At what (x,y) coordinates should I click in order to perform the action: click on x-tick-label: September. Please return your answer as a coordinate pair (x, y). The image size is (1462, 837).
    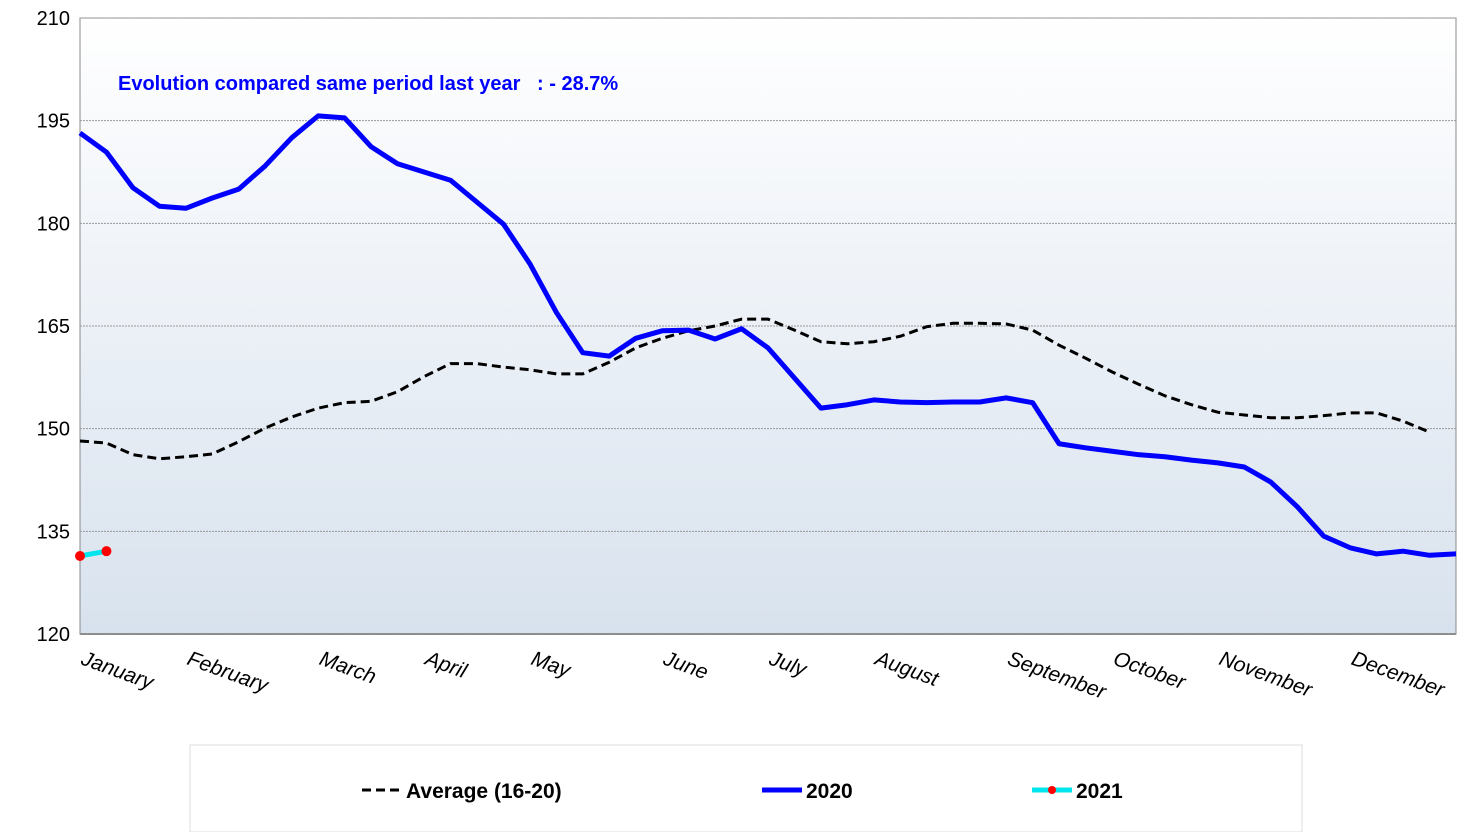
    Looking at the image, I should click on (1056, 675).